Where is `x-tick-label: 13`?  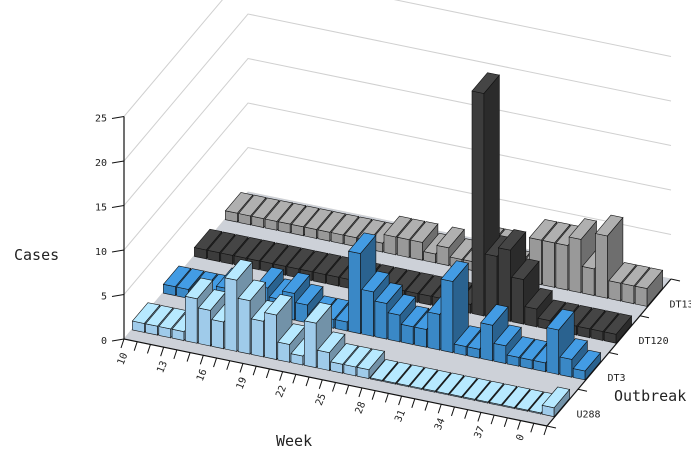 x-tick-label: 13 is located at coordinates (162, 367).